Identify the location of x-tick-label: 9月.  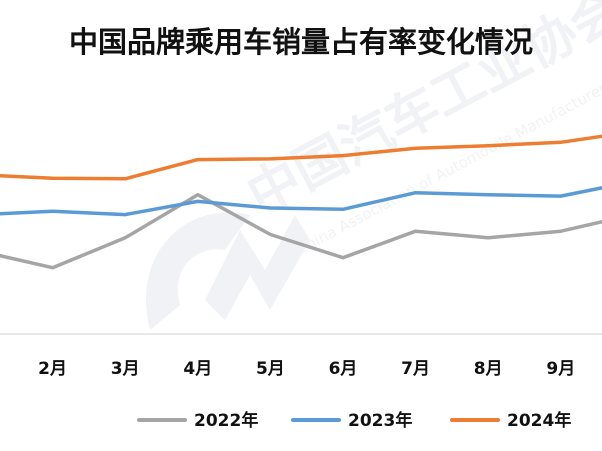
(560, 369).